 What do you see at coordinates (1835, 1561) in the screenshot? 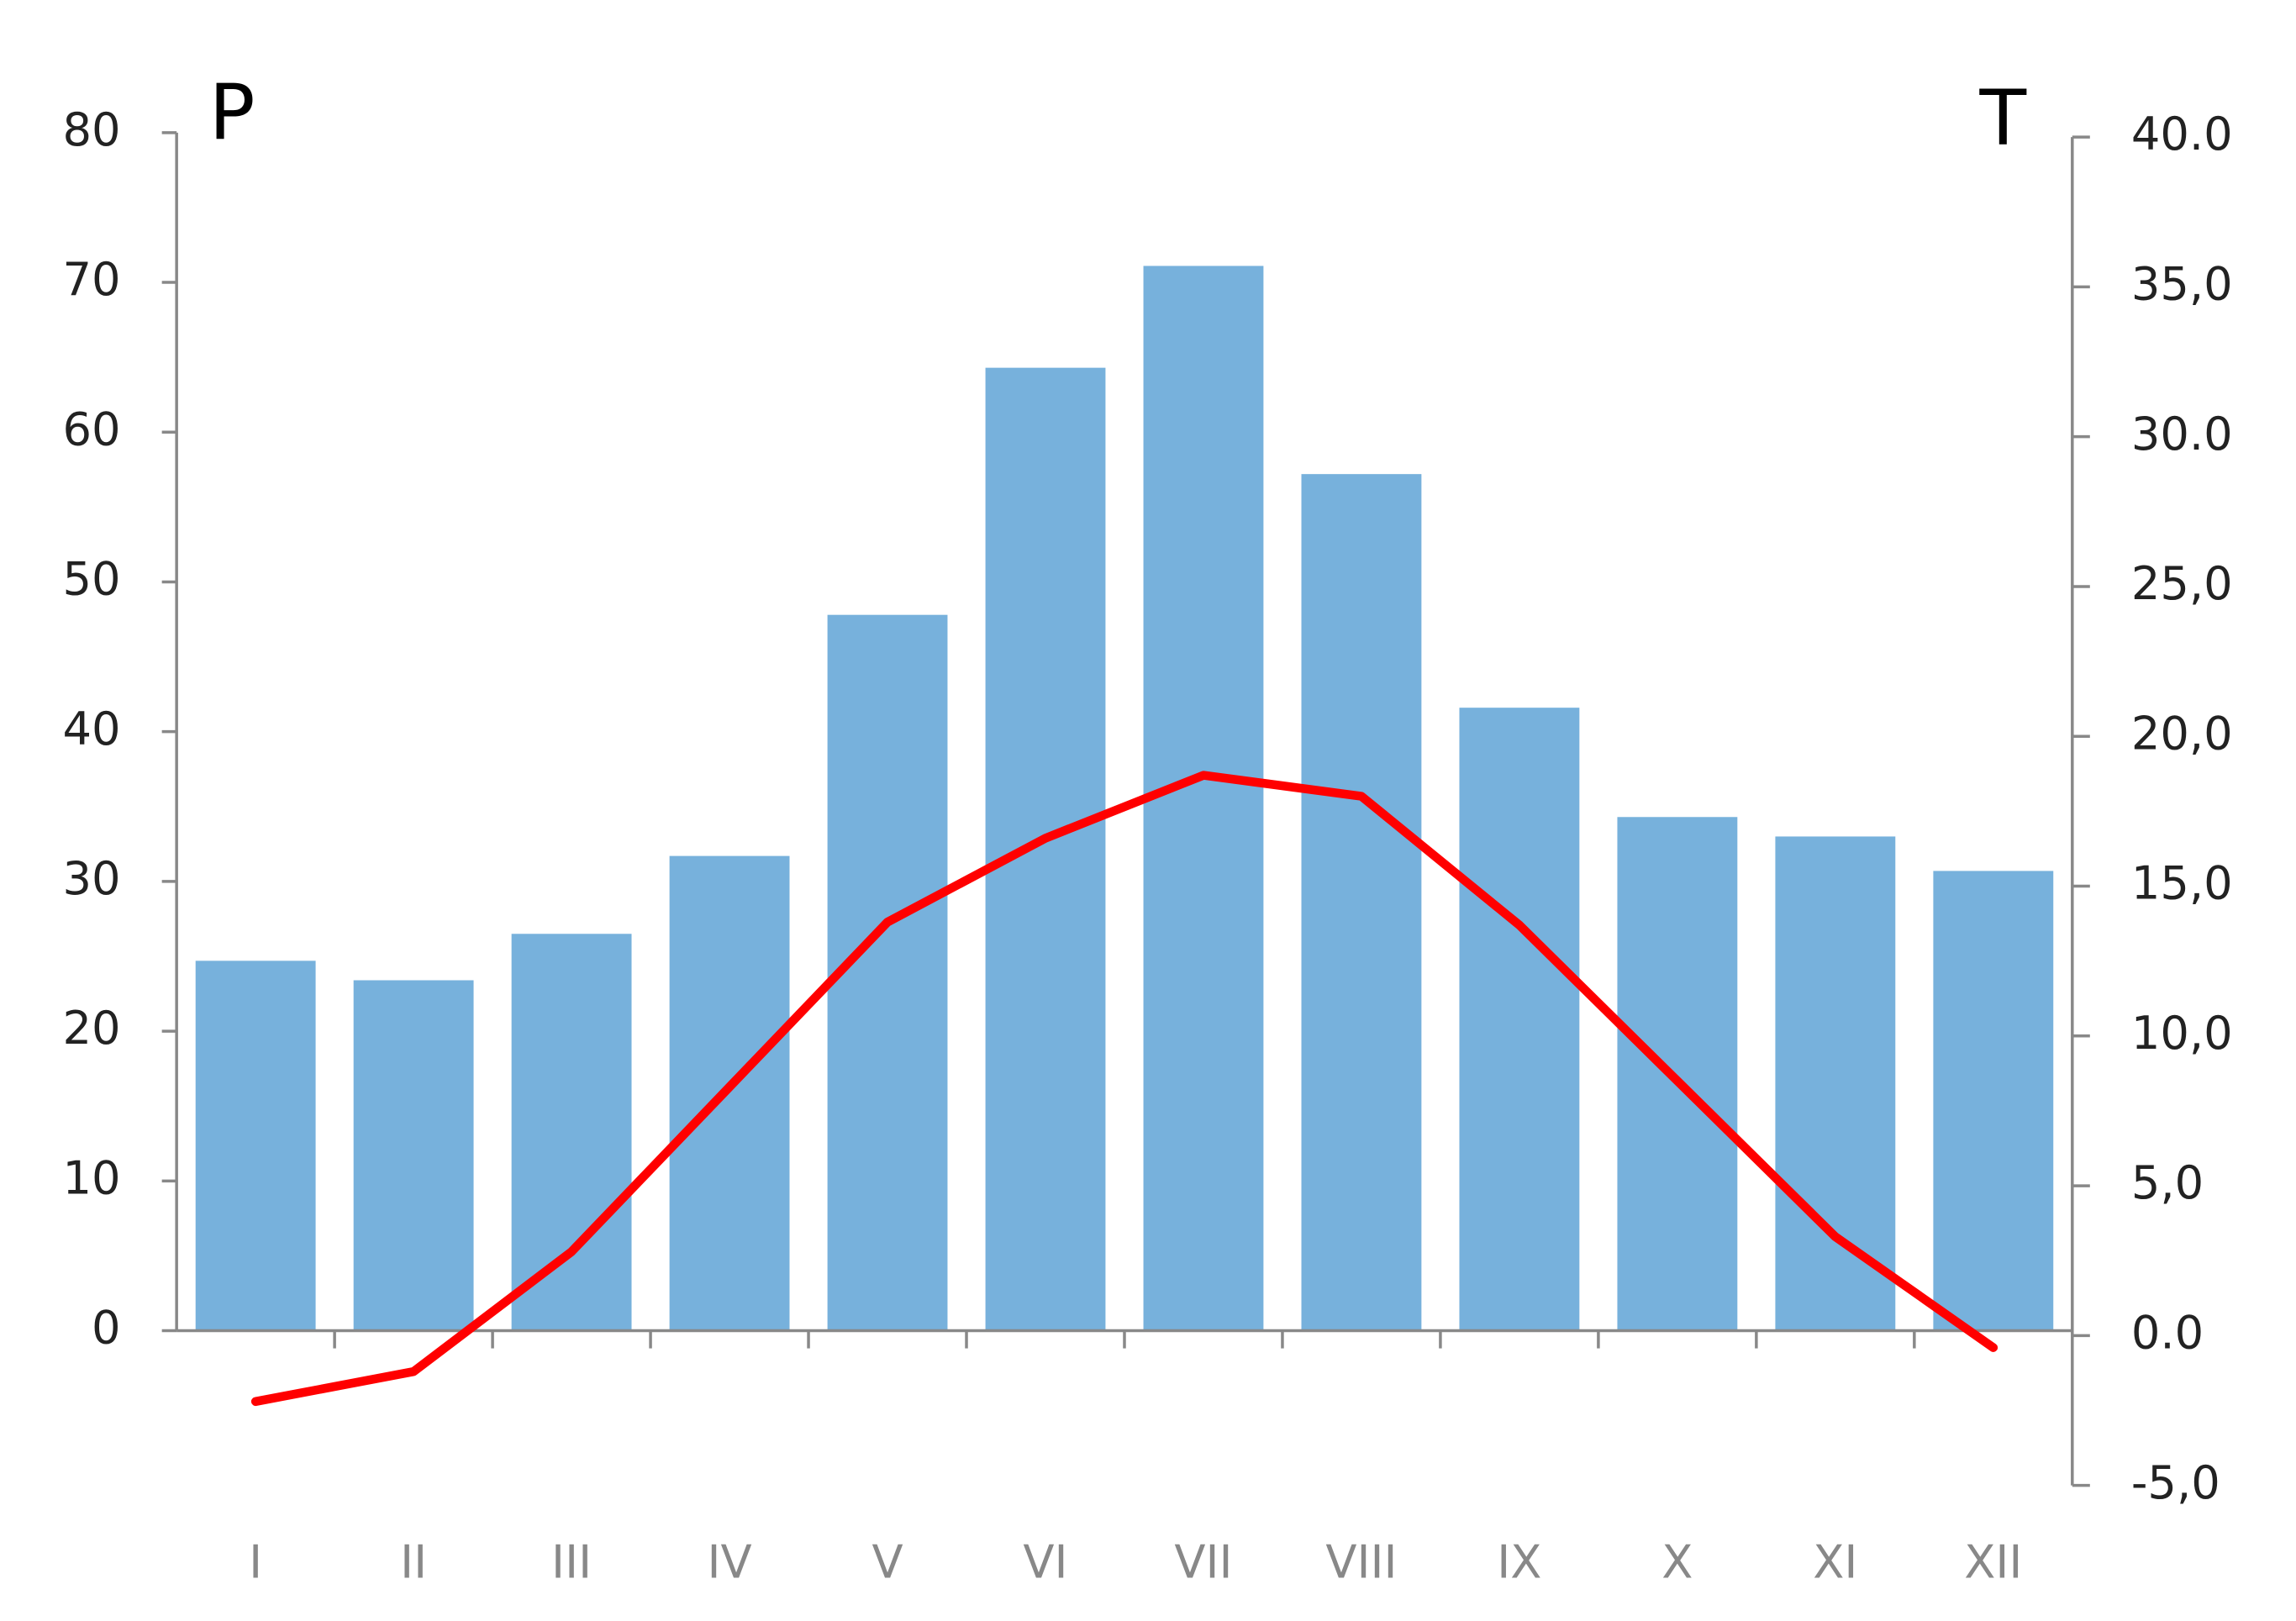
I see `x-tick-label: XI` at bounding box center [1835, 1561].